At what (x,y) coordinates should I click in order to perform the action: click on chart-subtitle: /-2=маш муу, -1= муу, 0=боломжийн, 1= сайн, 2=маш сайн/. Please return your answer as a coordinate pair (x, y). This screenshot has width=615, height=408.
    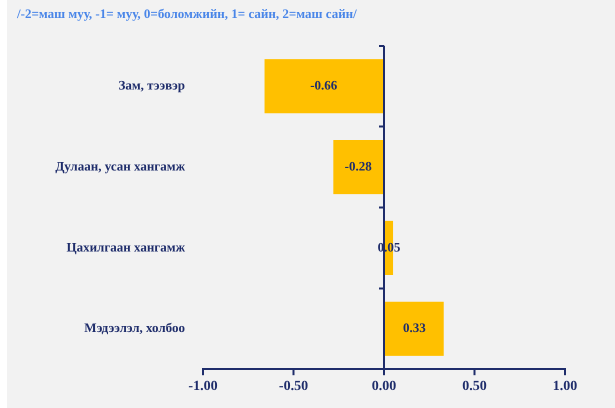
    Looking at the image, I should click on (187, 14).